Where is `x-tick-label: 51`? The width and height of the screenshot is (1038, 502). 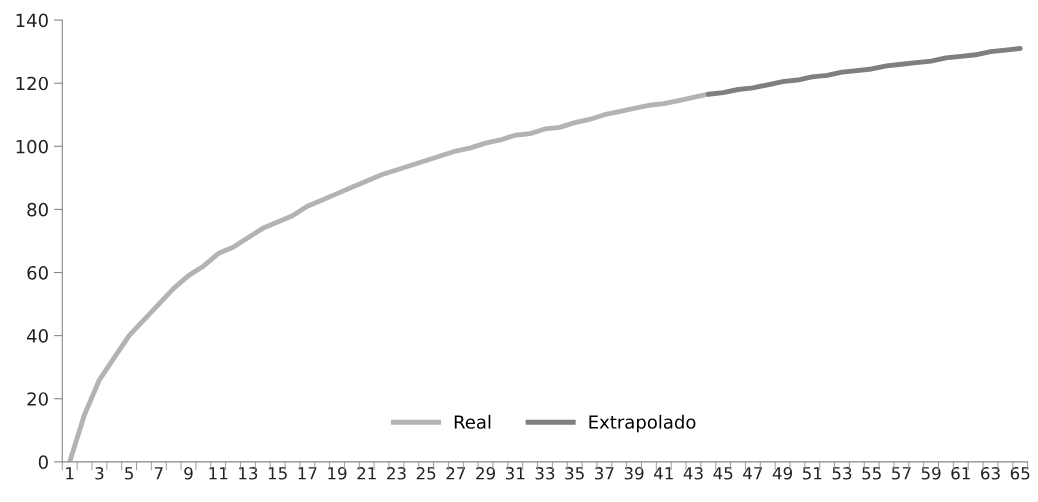 x-tick-label: 51 is located at coordinates (812, 473).